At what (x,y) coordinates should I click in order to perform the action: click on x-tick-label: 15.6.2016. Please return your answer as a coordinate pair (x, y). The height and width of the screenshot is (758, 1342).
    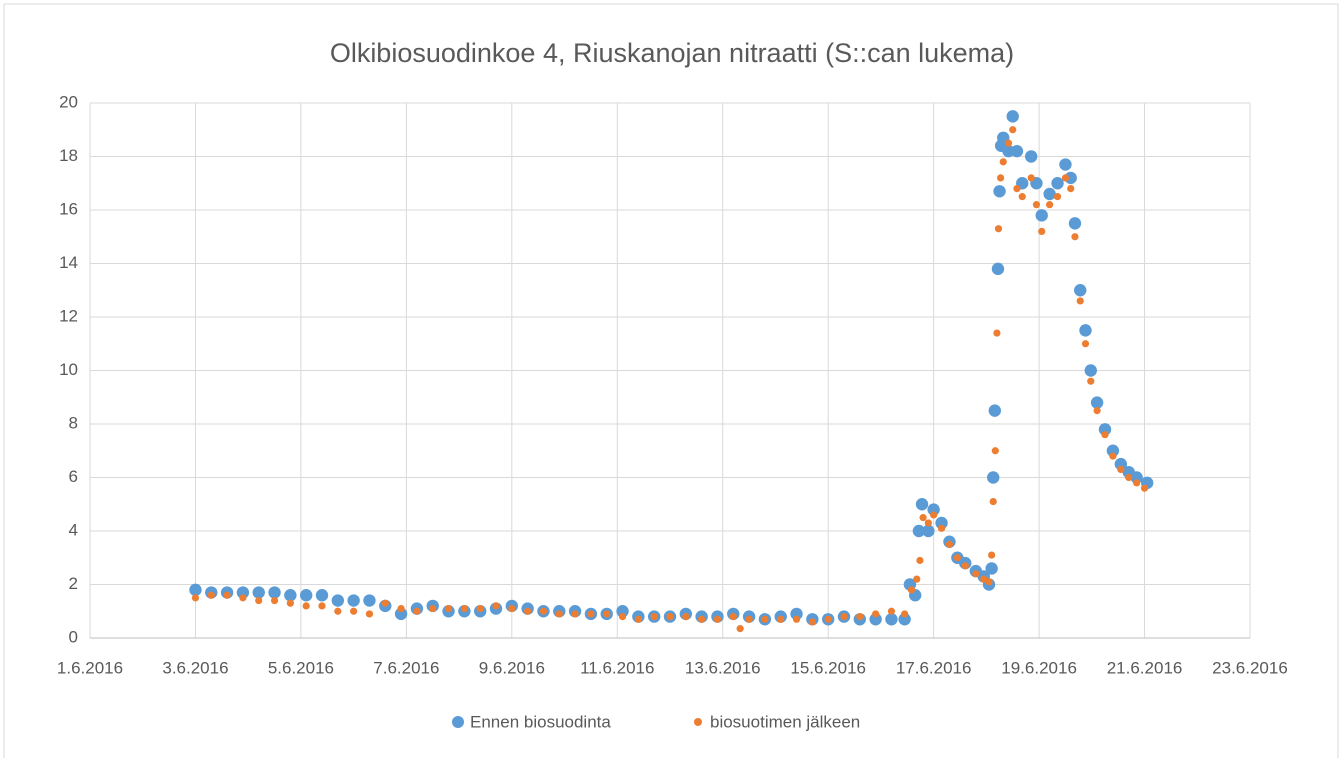
    Looking at the image, I should click on (828, 667).